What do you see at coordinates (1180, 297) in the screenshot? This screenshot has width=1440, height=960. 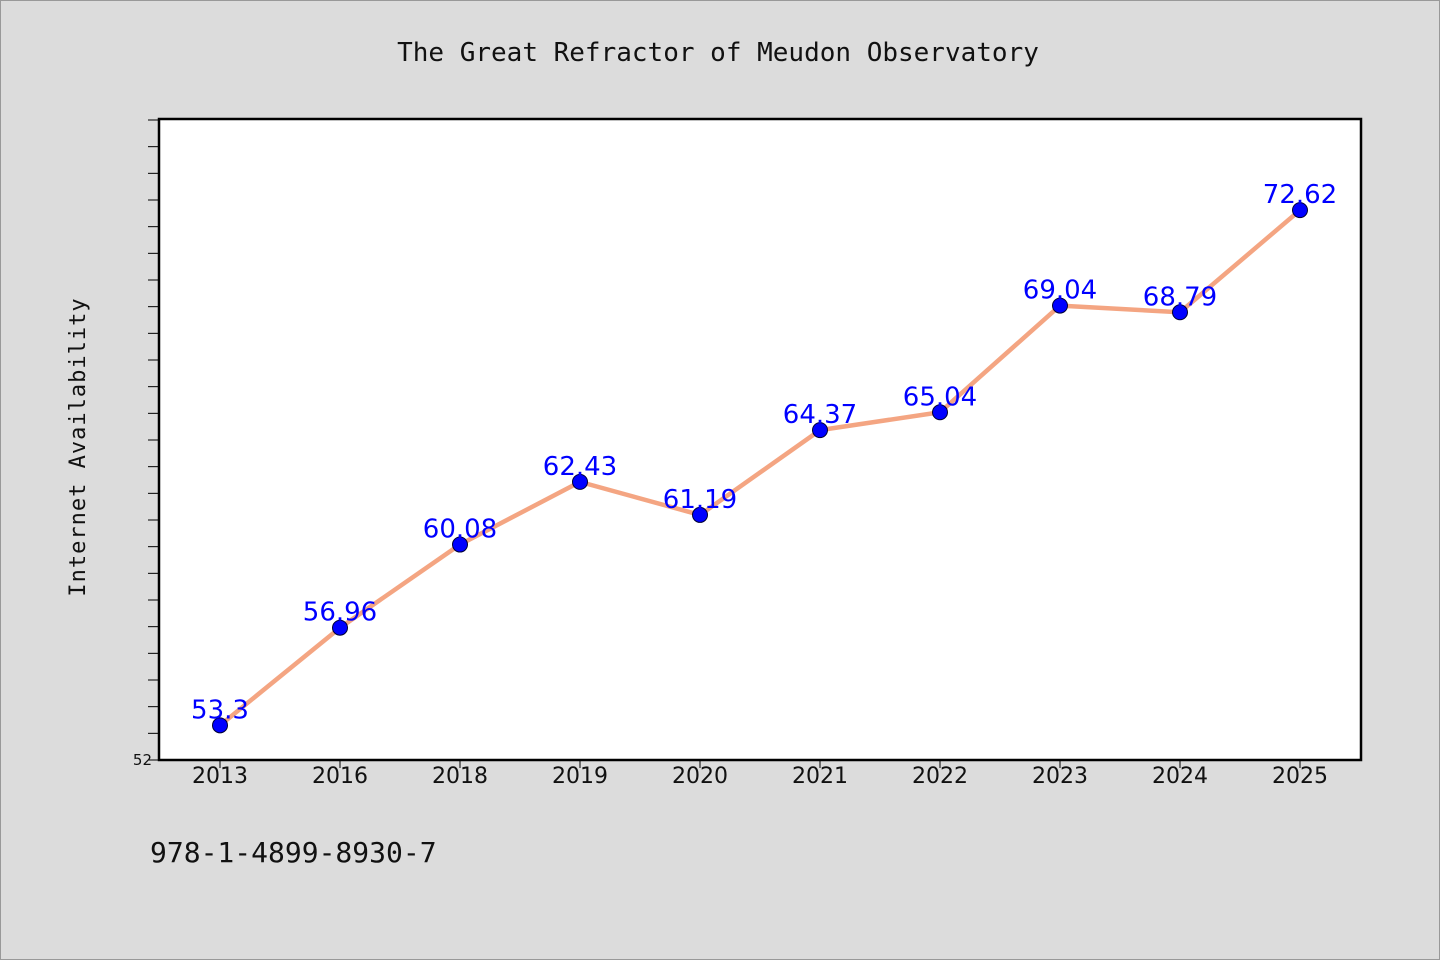 I see `data-label: 68.79` at bounding box center [1180, 297].